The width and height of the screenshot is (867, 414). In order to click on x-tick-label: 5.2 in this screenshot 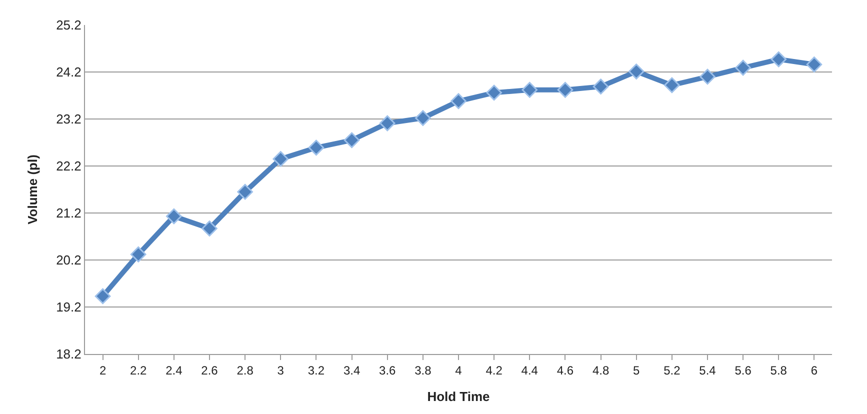, I will do `click(672, 370)`.